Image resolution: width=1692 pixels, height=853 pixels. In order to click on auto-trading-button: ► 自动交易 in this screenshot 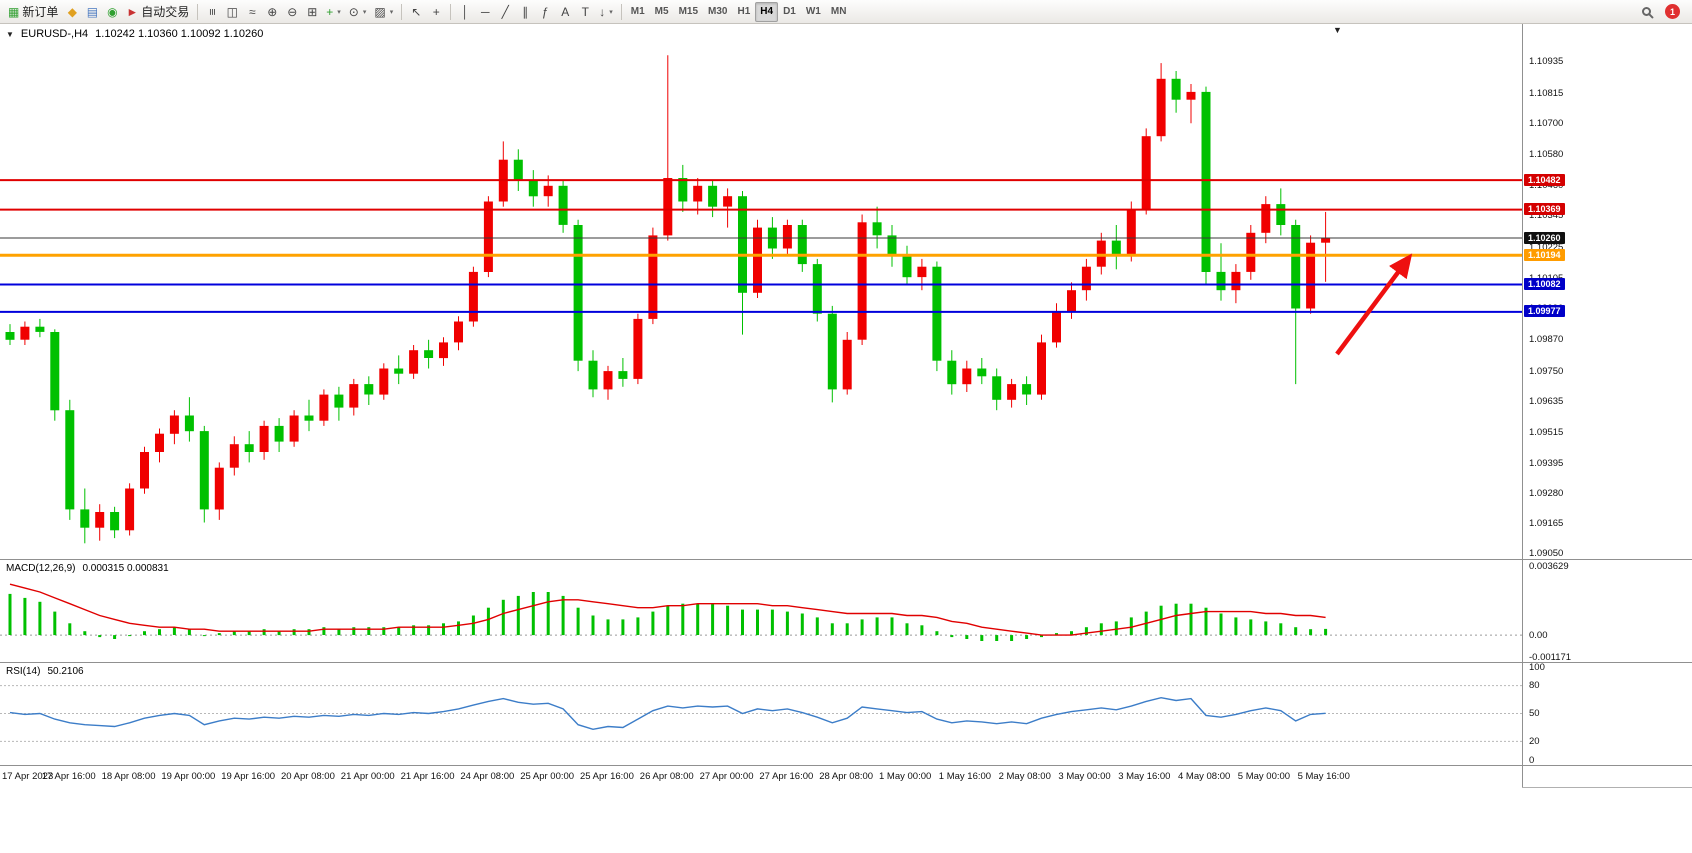, I will do `click(157, 12)`.